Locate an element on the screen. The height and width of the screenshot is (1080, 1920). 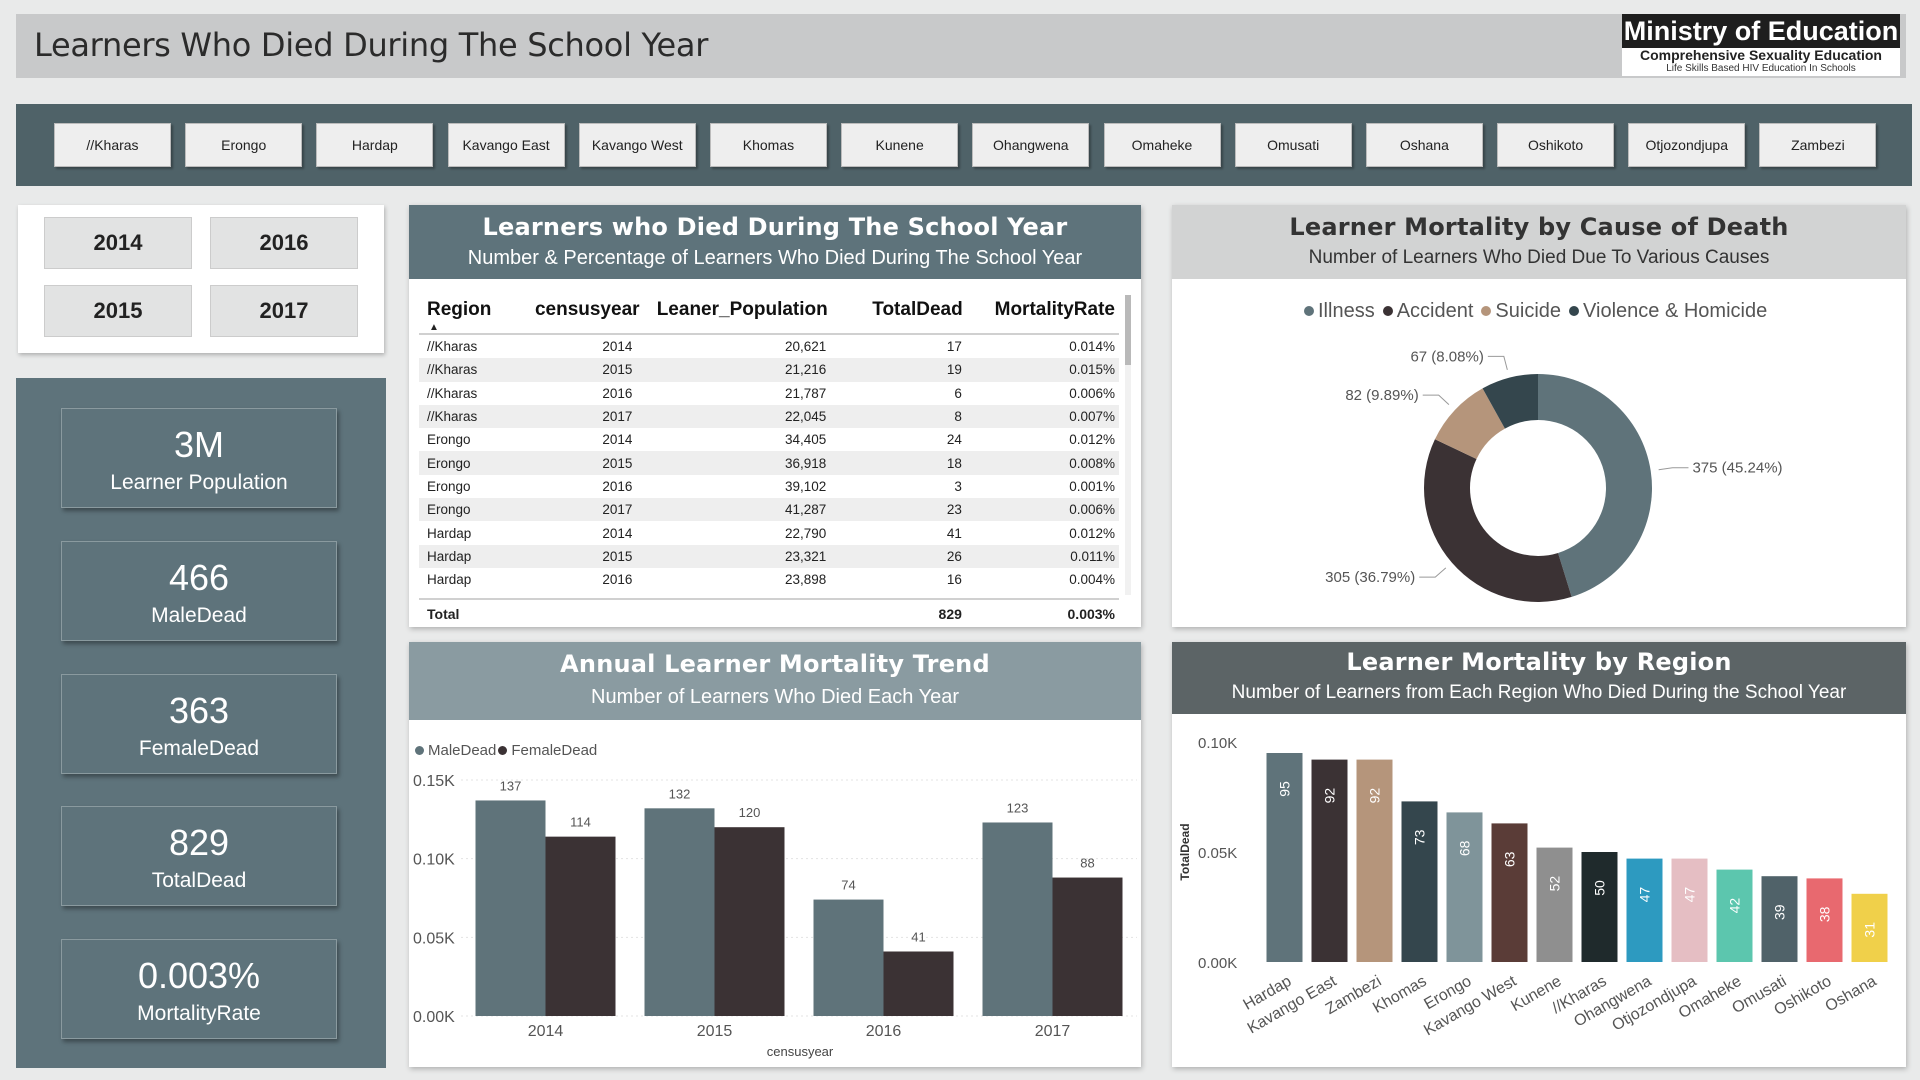
bar-data-label: 120 is located at coordinates (750, 812).